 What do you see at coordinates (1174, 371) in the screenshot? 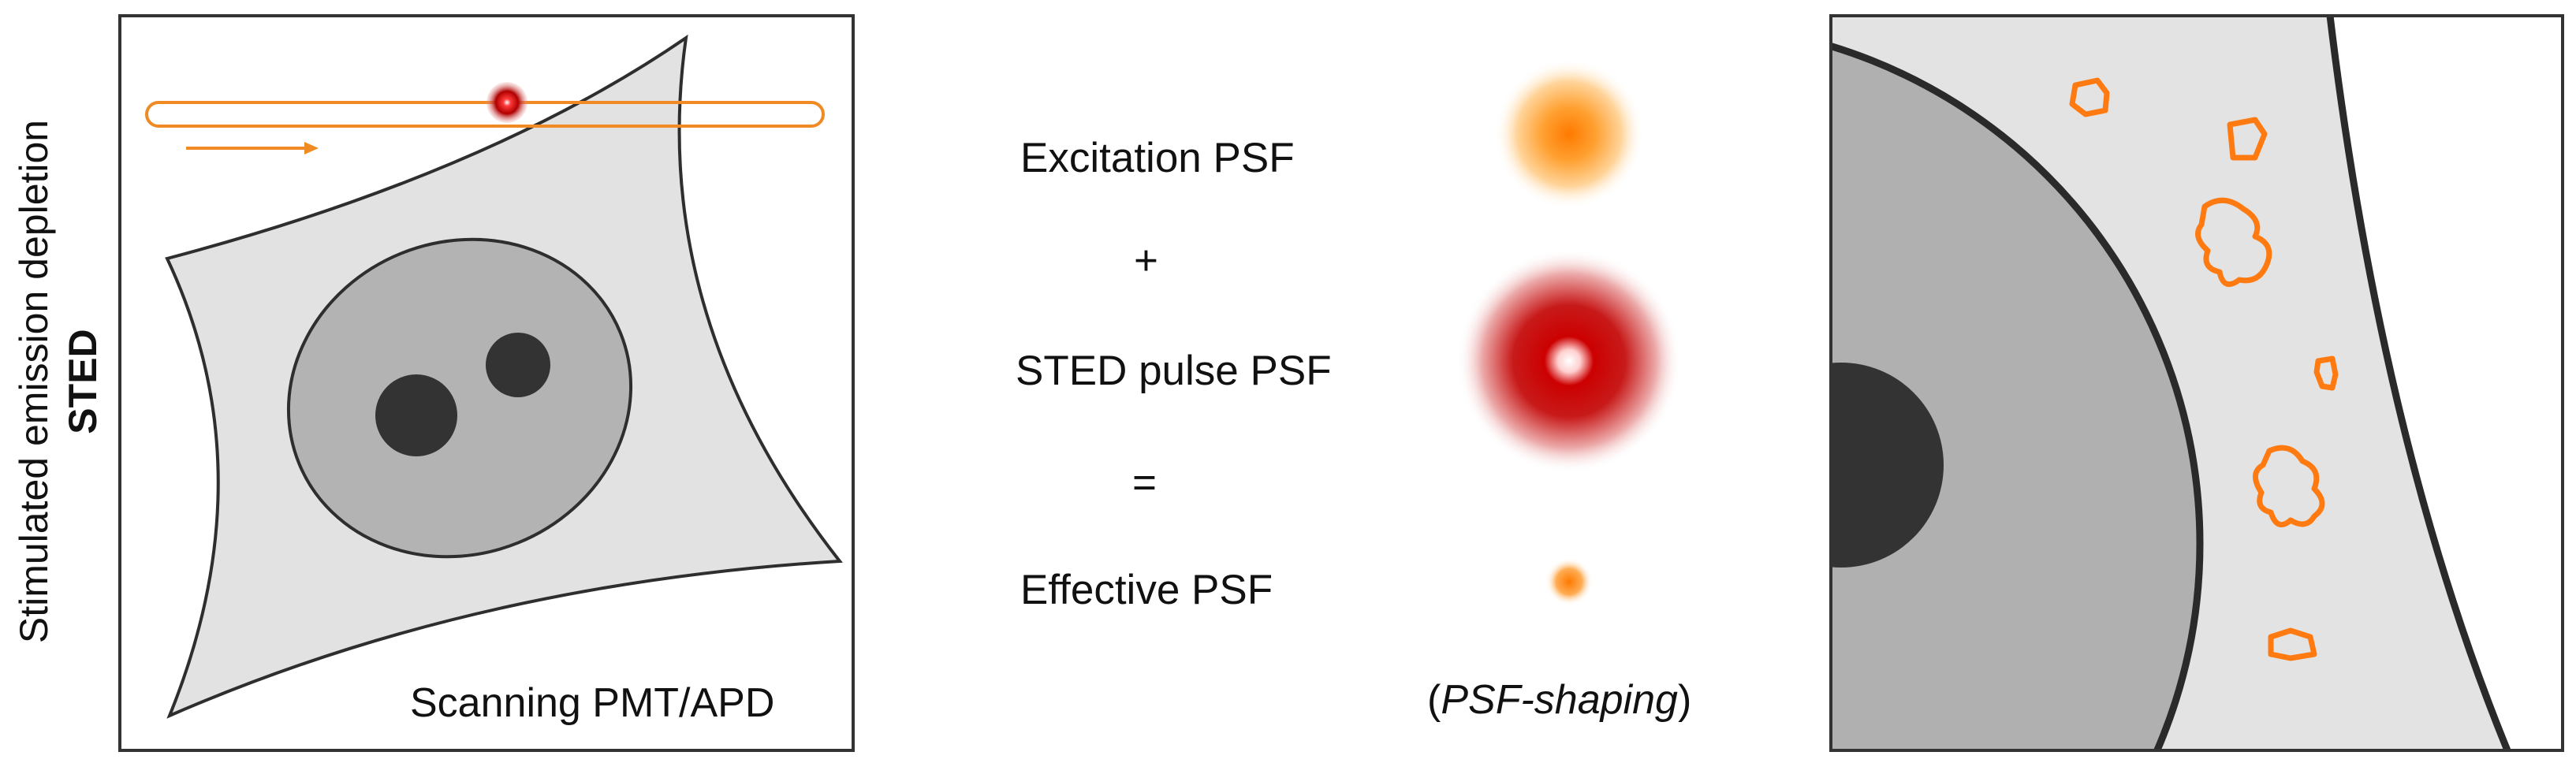
I see `sted-psf-label: STED pulse PSF` at bounding box center [1174, 371].